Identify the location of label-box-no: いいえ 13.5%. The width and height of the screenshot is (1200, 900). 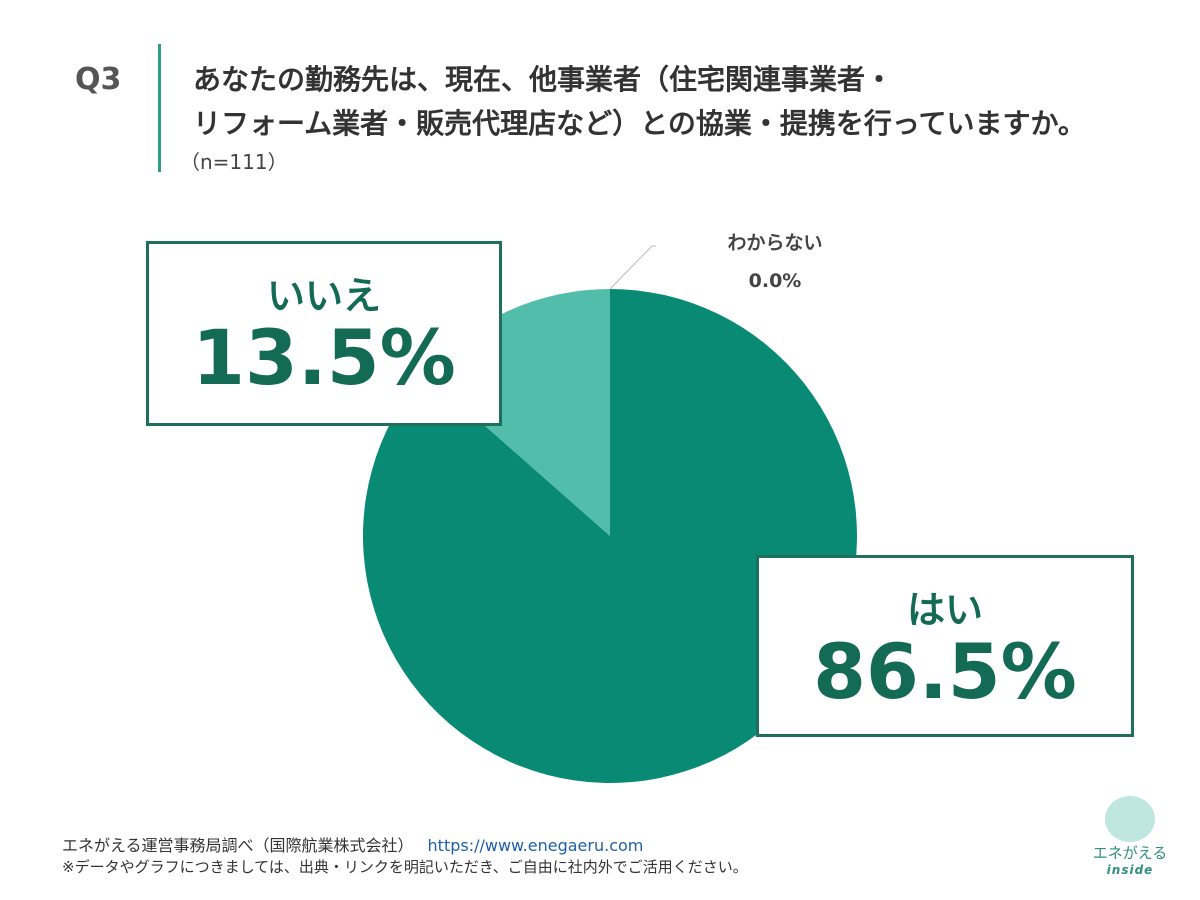
(324, 333).